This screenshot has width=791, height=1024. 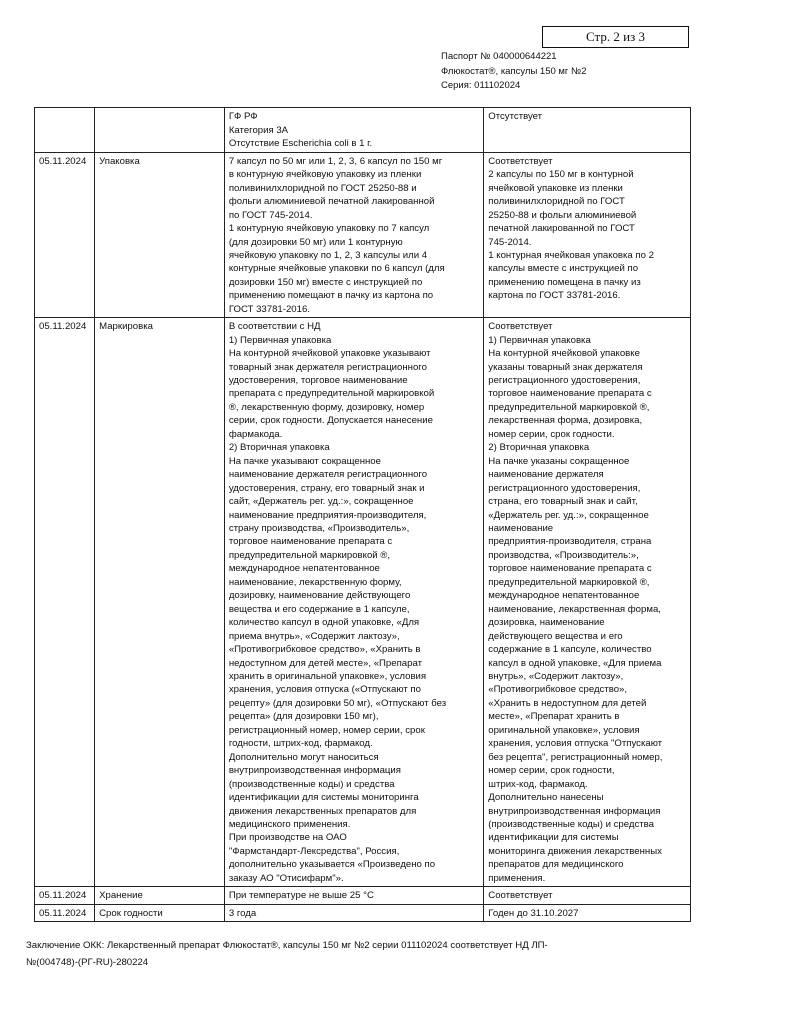 What do you see at coordinates (354, 913) in the screenshot?
I see `requirement-cell: 3 года` at bounding box center [354, 913].